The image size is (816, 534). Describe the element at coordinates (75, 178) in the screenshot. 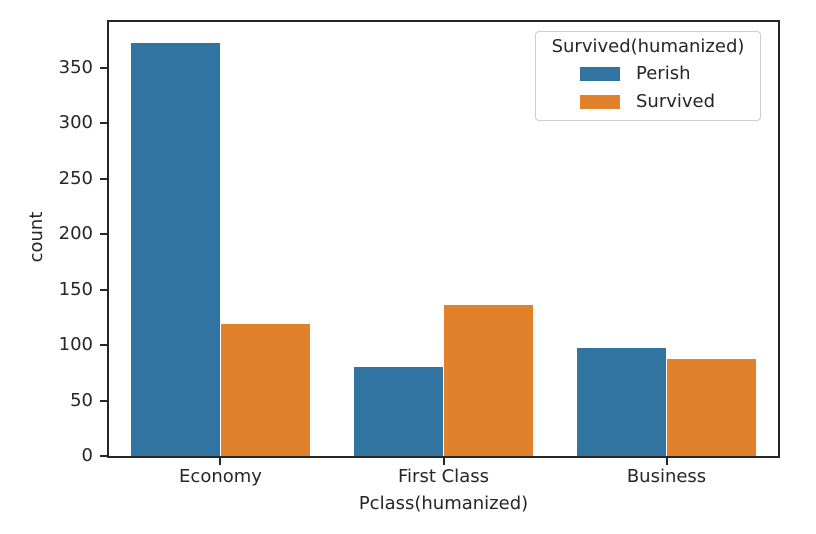

I see `y-tick-label: 250` at that location.